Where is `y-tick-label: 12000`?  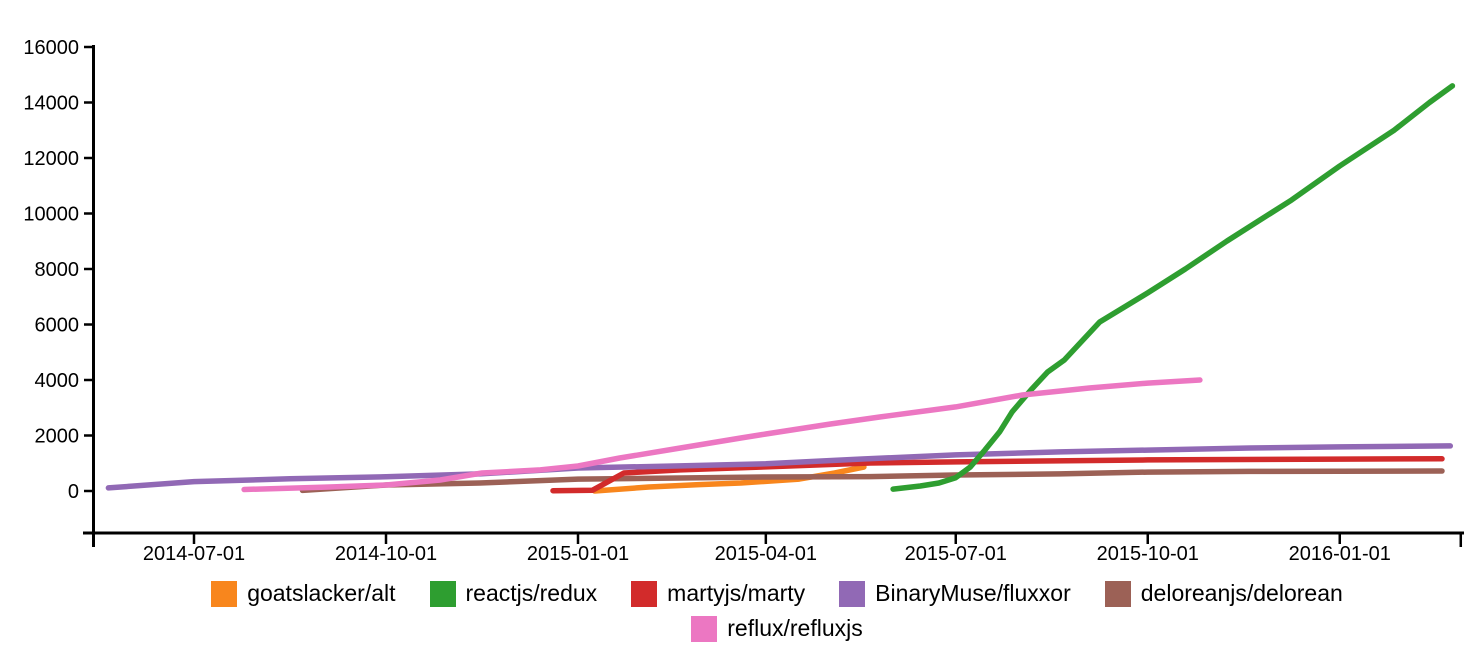 y-tick-label: 12000 is located at coordinates (51, 159).